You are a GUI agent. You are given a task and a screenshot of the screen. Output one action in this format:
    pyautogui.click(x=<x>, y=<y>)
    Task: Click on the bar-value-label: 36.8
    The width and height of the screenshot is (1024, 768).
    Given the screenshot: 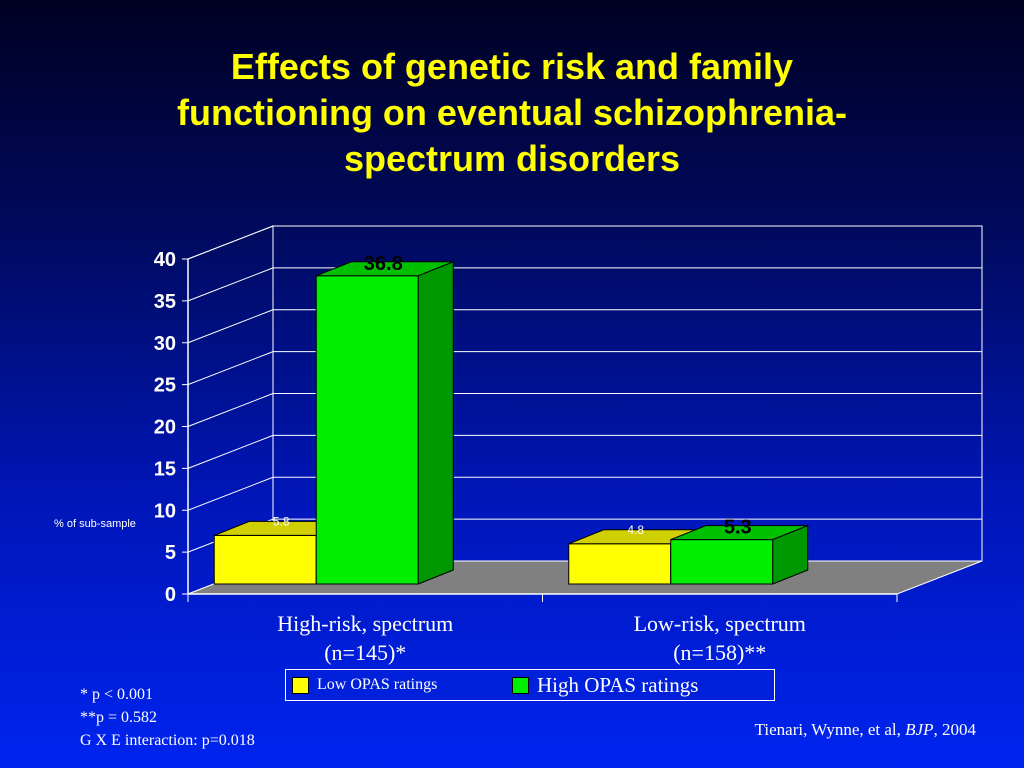 What is the action you would take?
    pyautogui.click(x=383, y=264)
    